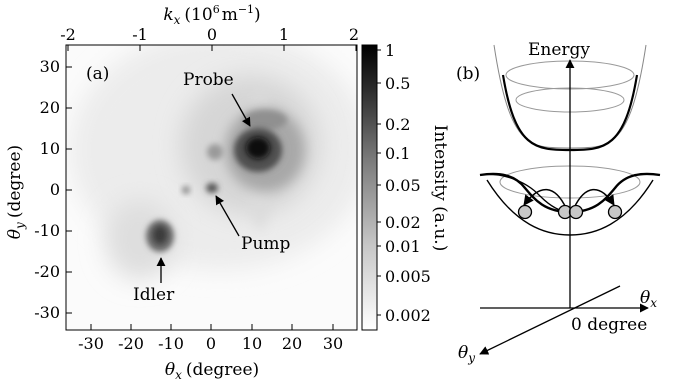 The image size is (685, 385). I want to click on colorbar-tick-label: 1, so click(390, 50).